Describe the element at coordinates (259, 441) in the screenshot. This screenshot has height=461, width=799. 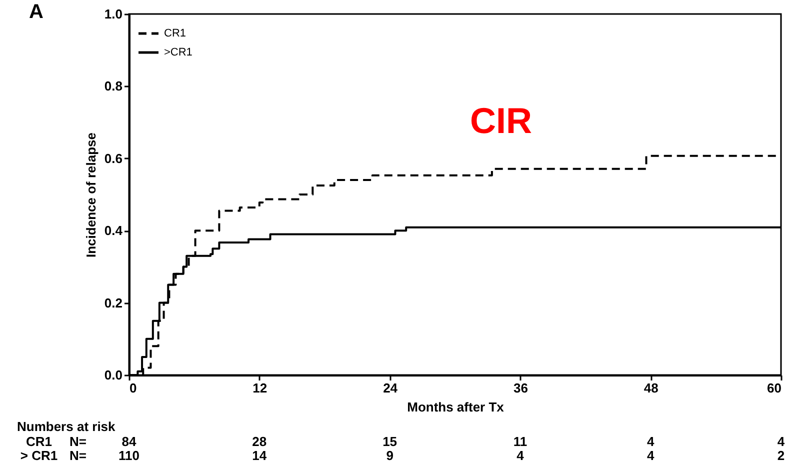
I see `text: 28` at that location.